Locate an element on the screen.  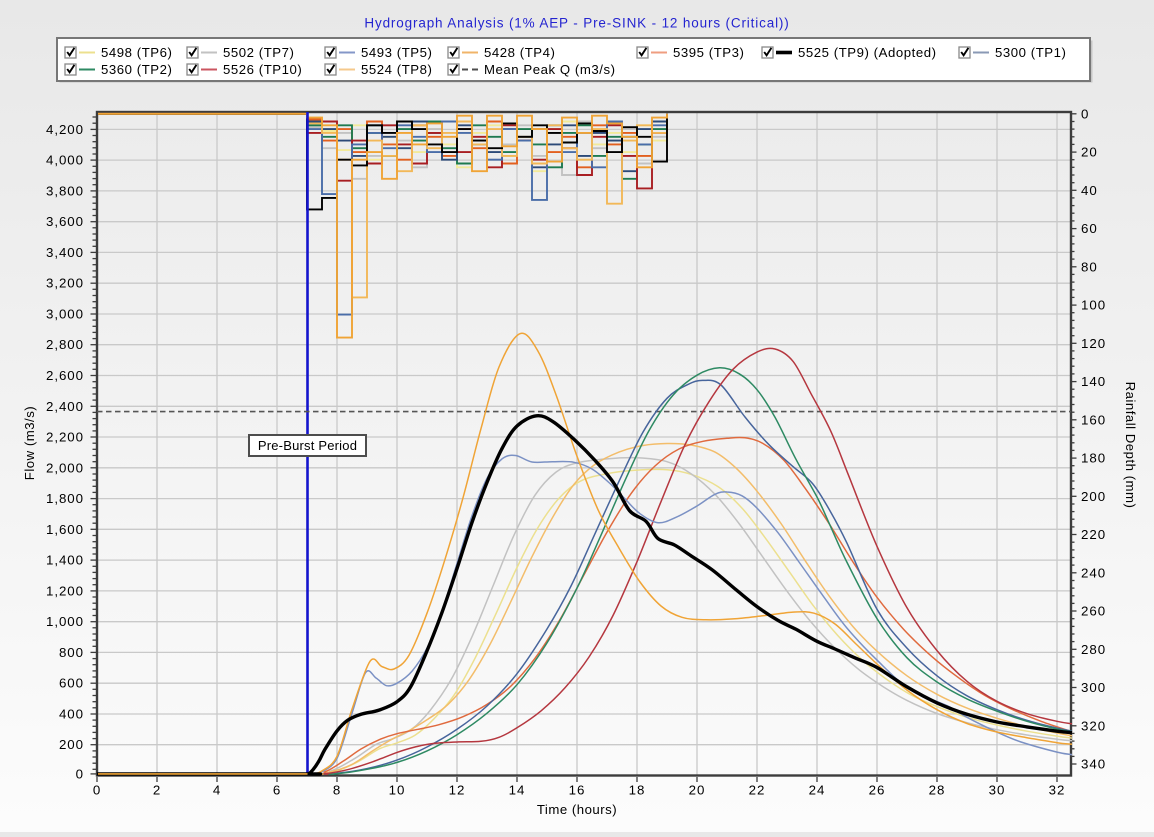
svg-text: 5525 (TP9) (Adopted) is located at coordinates (867, 52).